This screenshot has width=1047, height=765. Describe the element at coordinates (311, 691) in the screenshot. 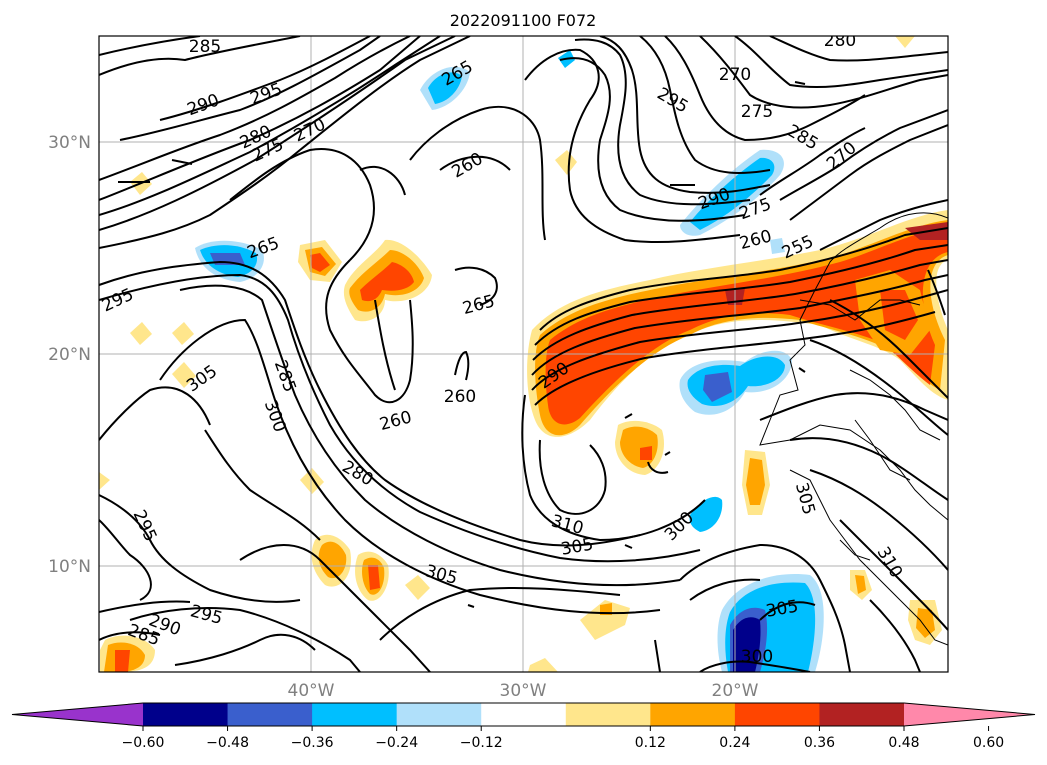

I see `lon-label-40w: 40°W` at that location.